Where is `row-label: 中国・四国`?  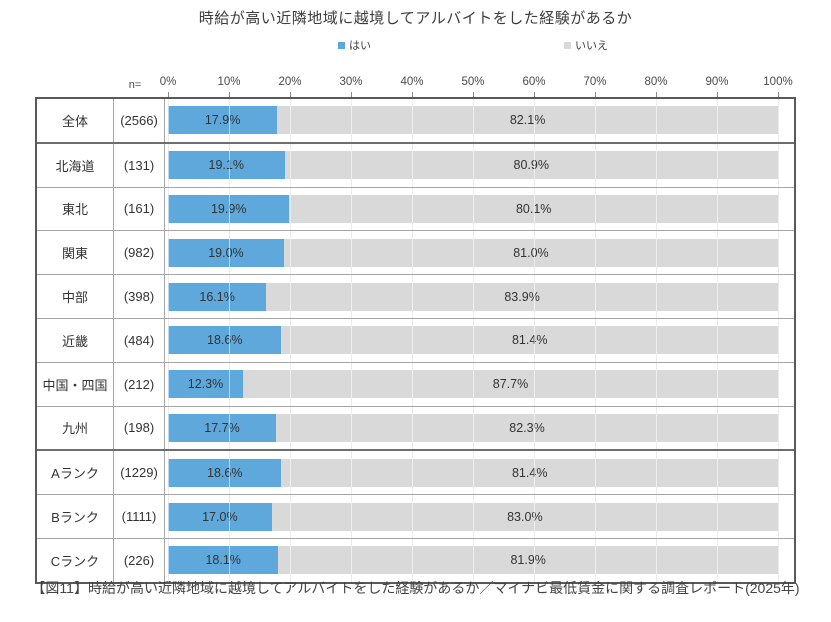 row-label: 中国・四国 is located at coordinates (75, 384).